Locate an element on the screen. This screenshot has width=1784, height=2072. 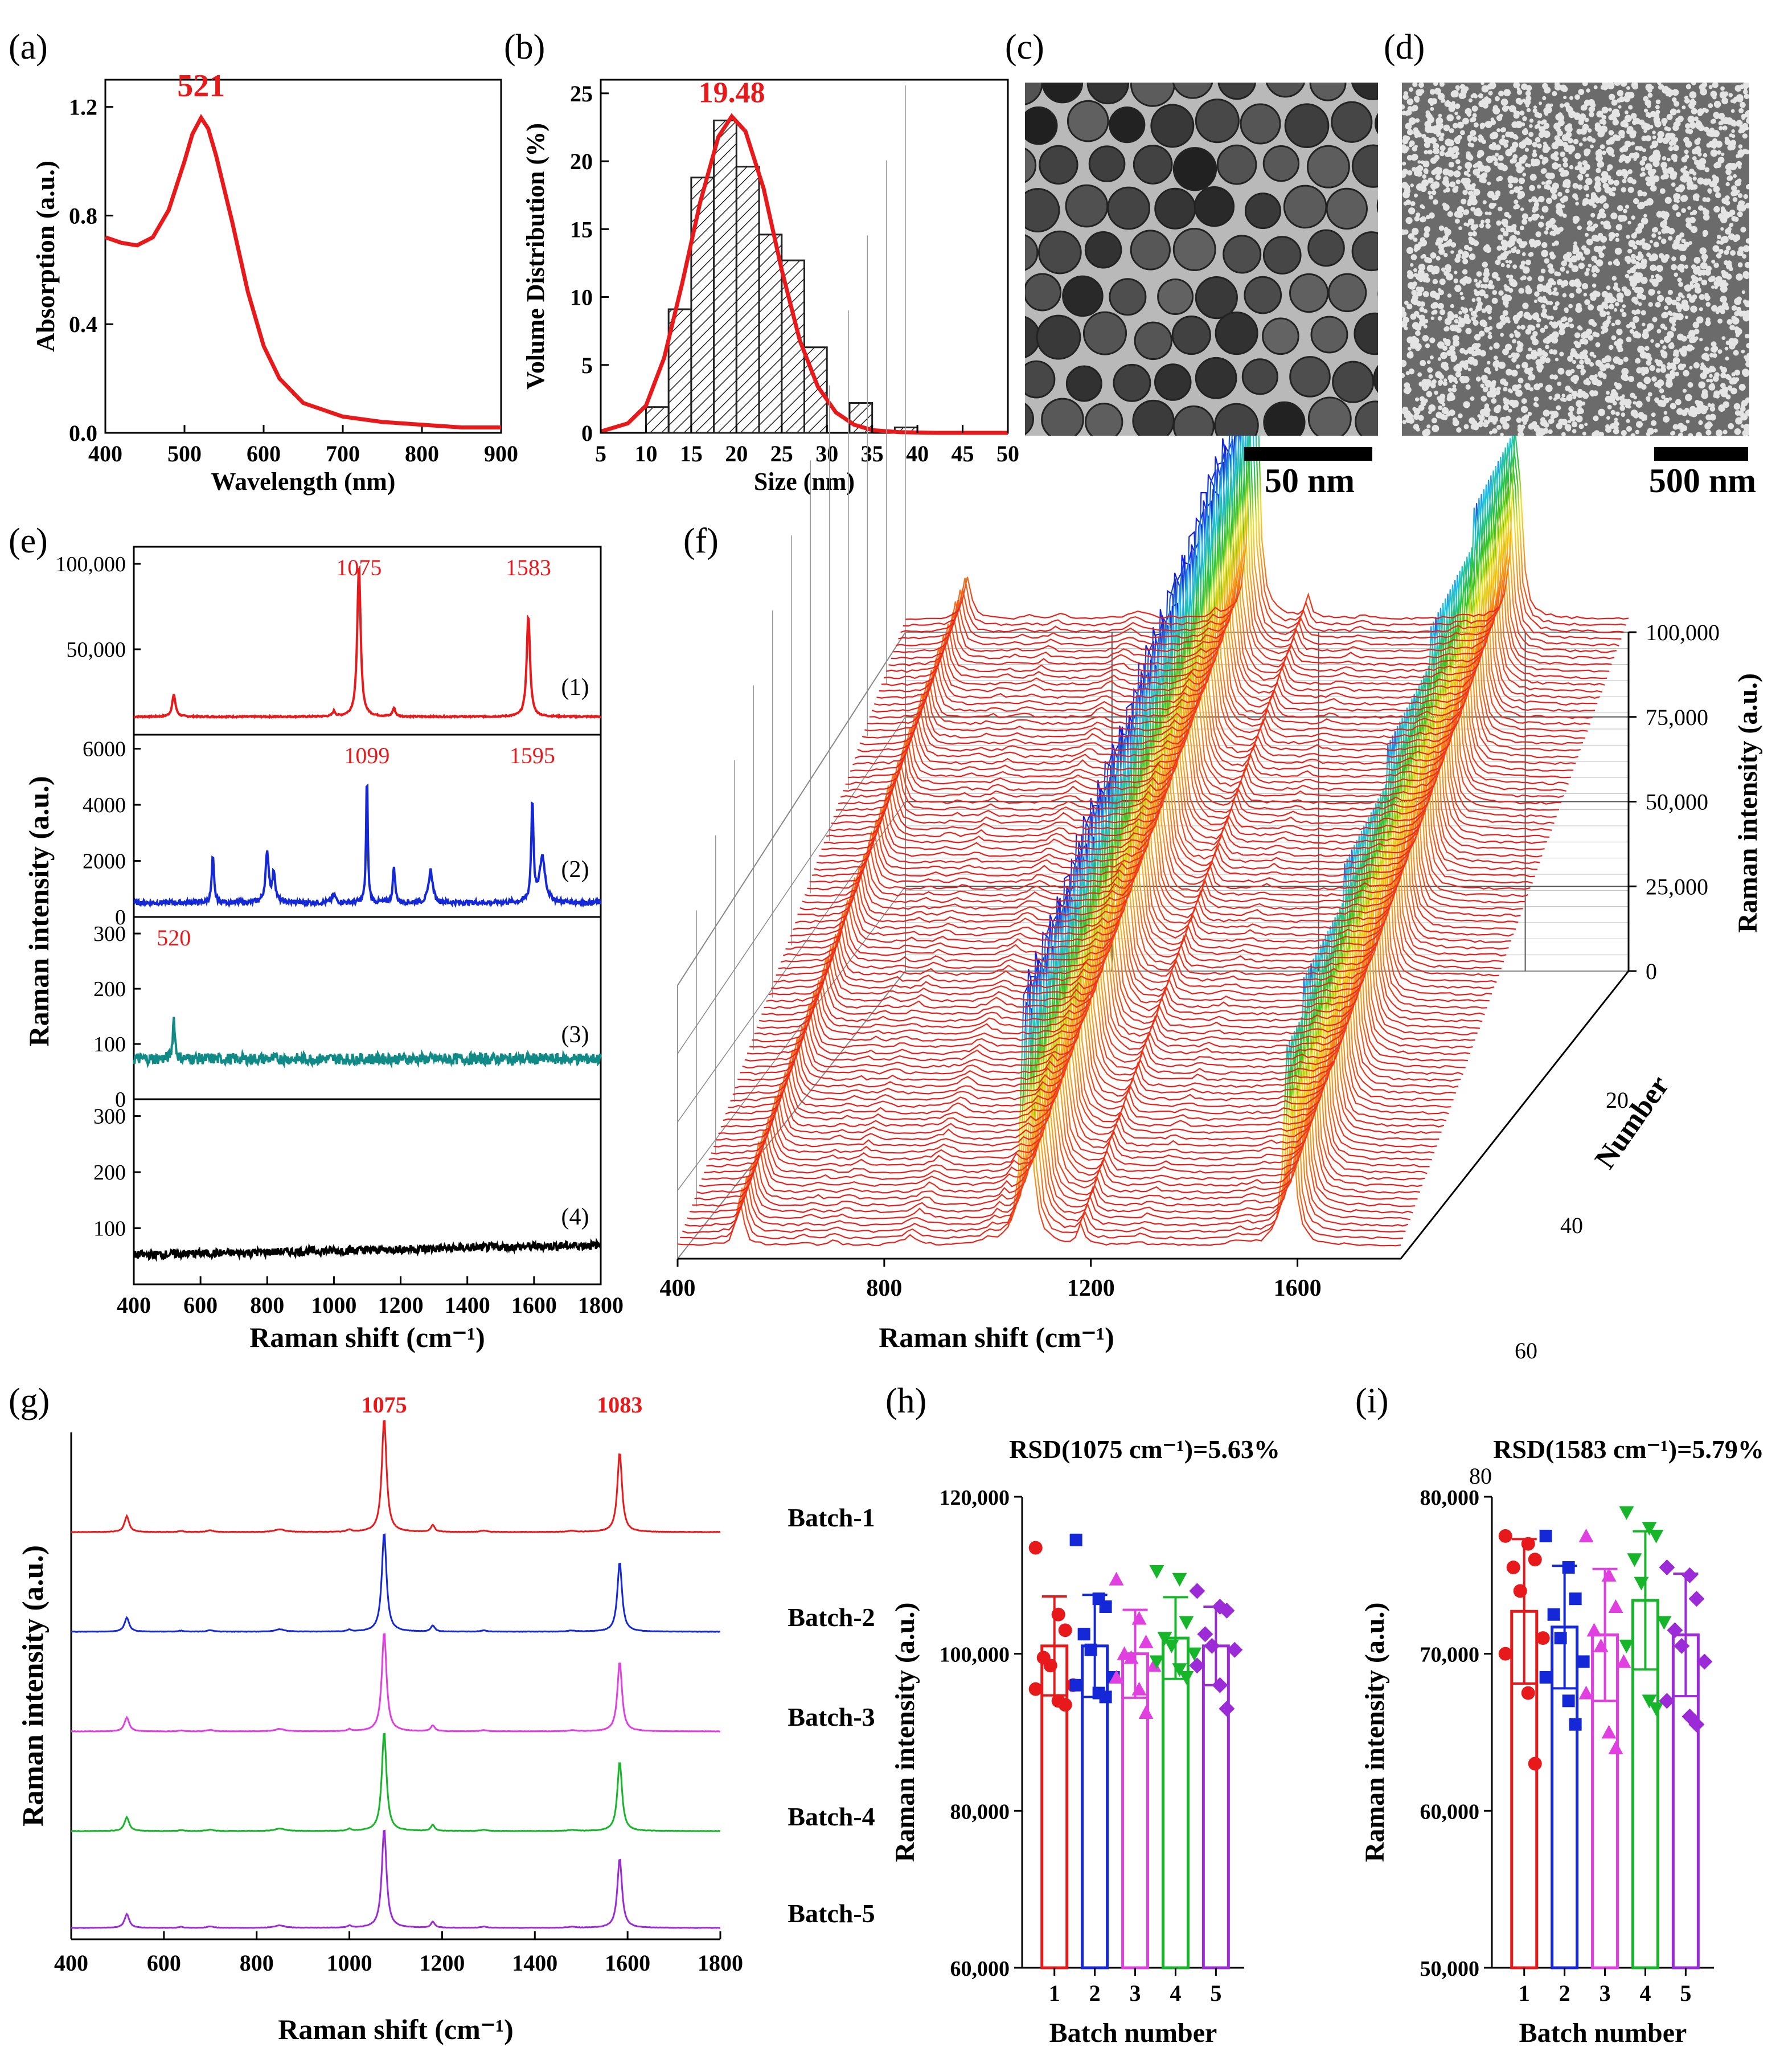
floor-edge-f is located at coordinates (1515, 1115).